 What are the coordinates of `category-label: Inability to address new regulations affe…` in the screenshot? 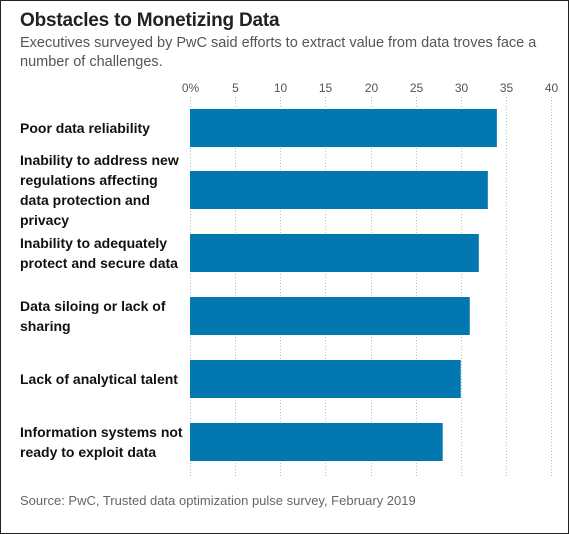 It's located at (99, 190).